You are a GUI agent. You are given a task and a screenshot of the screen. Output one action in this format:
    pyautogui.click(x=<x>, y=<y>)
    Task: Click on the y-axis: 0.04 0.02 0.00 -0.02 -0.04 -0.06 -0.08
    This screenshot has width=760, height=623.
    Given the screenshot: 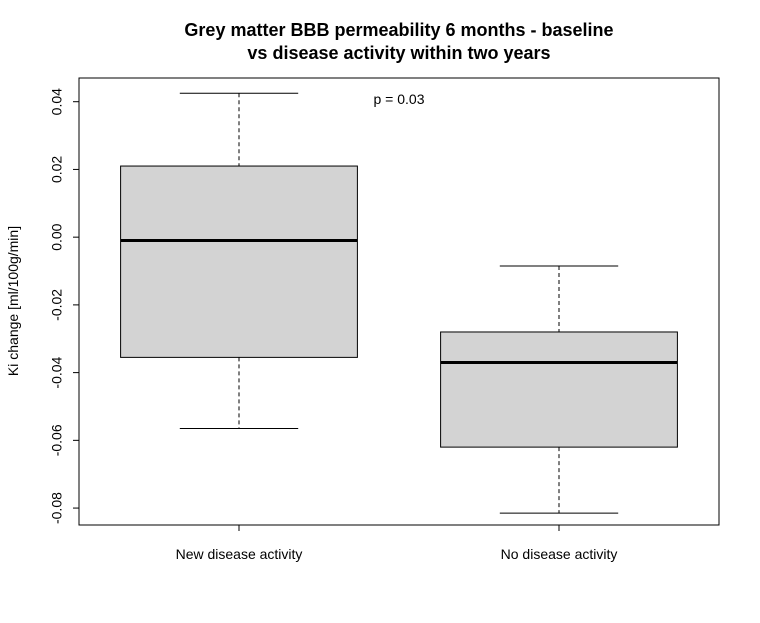 What is the action you would take?
    pyautogui.click(x=64, y=306)
    